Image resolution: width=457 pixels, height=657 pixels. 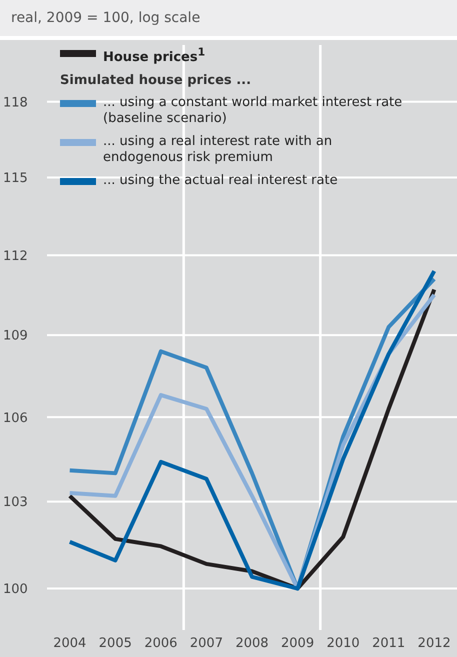 I want to click on x-tick-label: 2006, so click(x=161, y=644).